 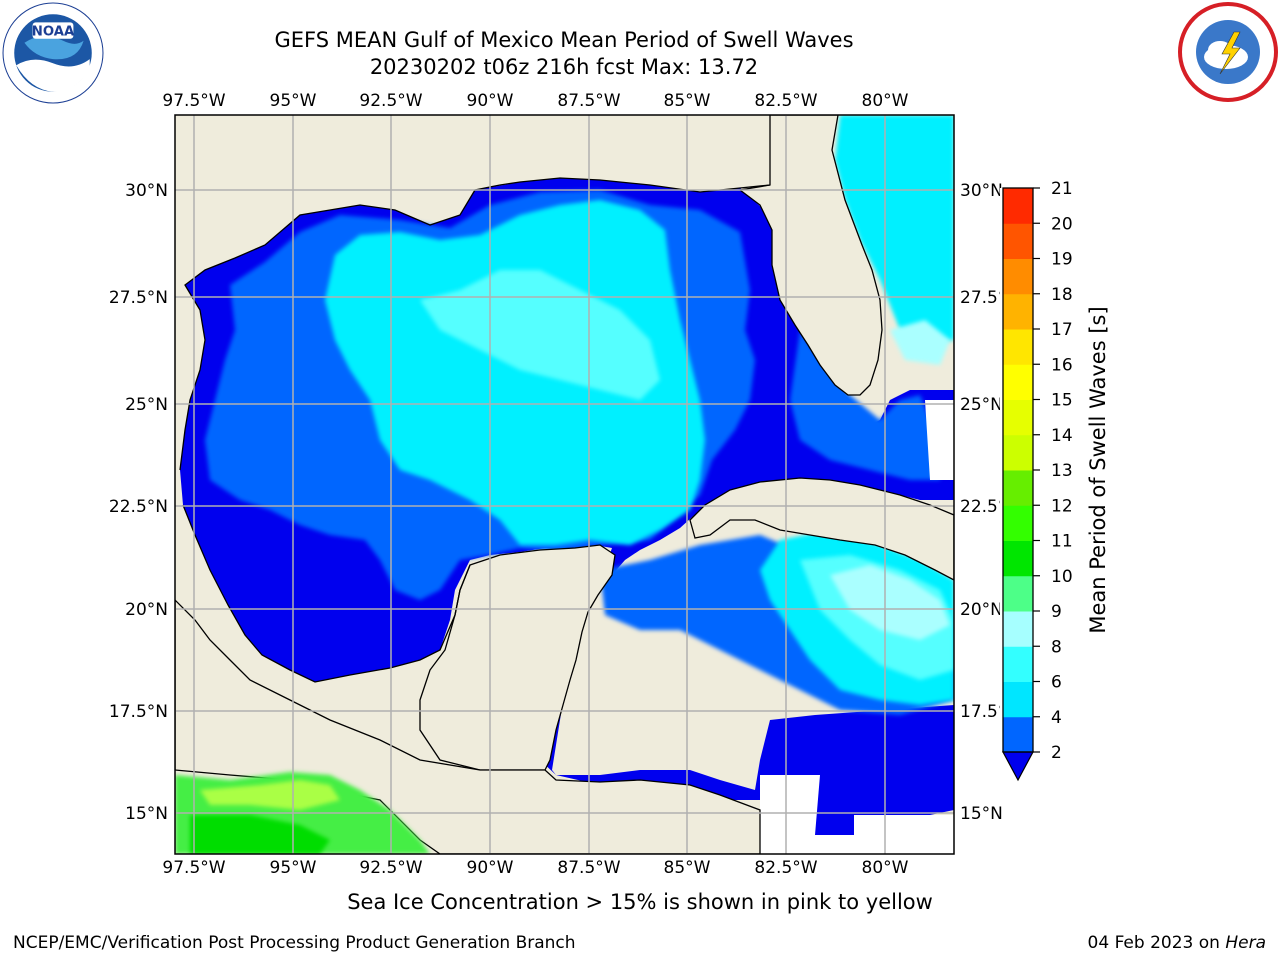 I want to click on colorbar-tick-label: 15, so click(x=1062, y=401).